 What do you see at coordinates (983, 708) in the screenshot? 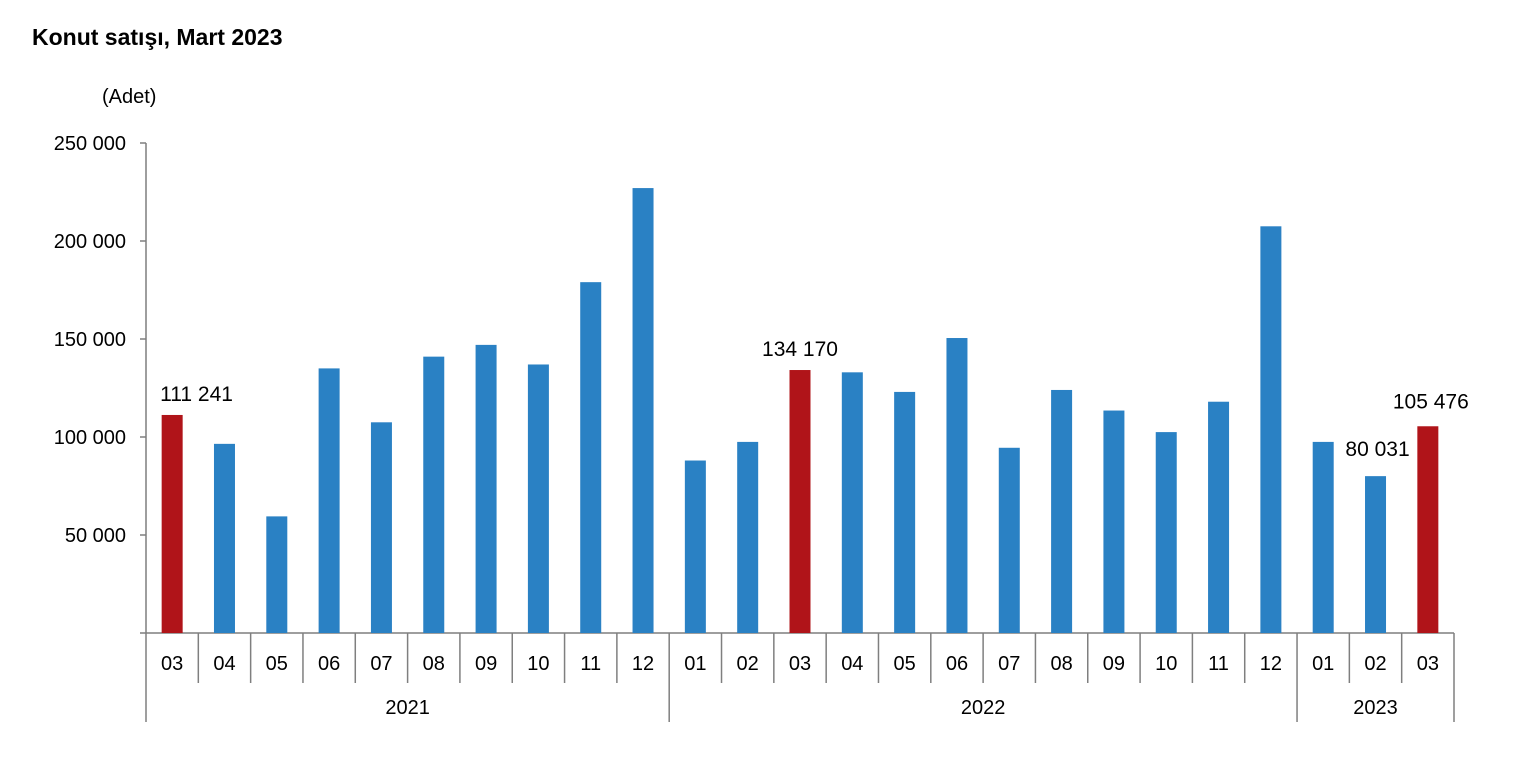
I see `year-label: 2022` at bounding box center [983, 708].